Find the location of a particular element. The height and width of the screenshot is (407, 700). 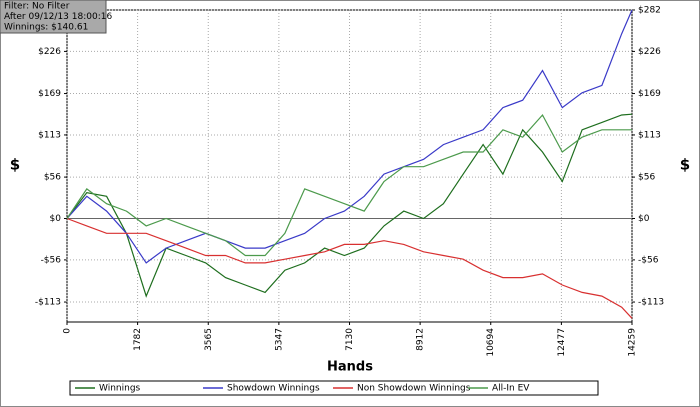

x-axis-title: Hands is located at coordinates (350, 367).